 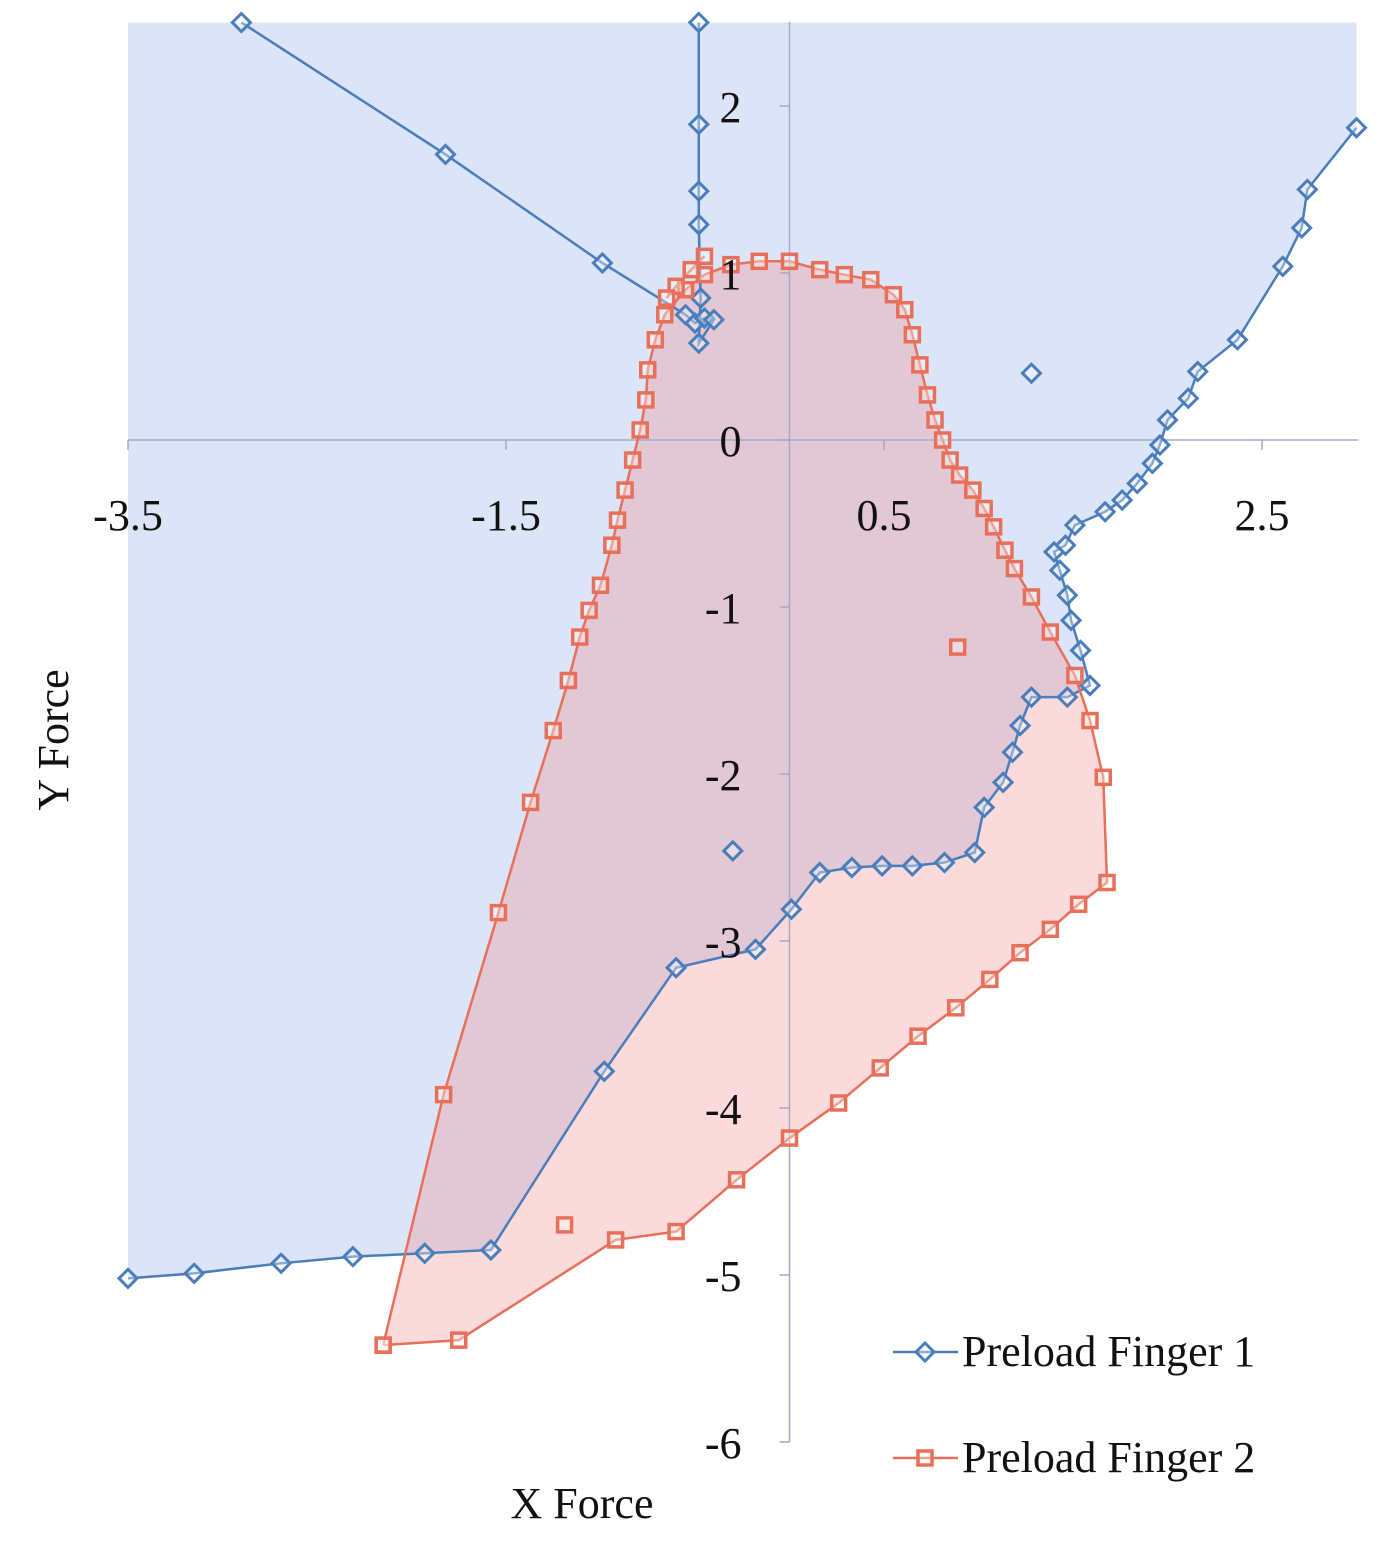 I want to click on y-tick-label: -6, so click(x=723, y=1443).